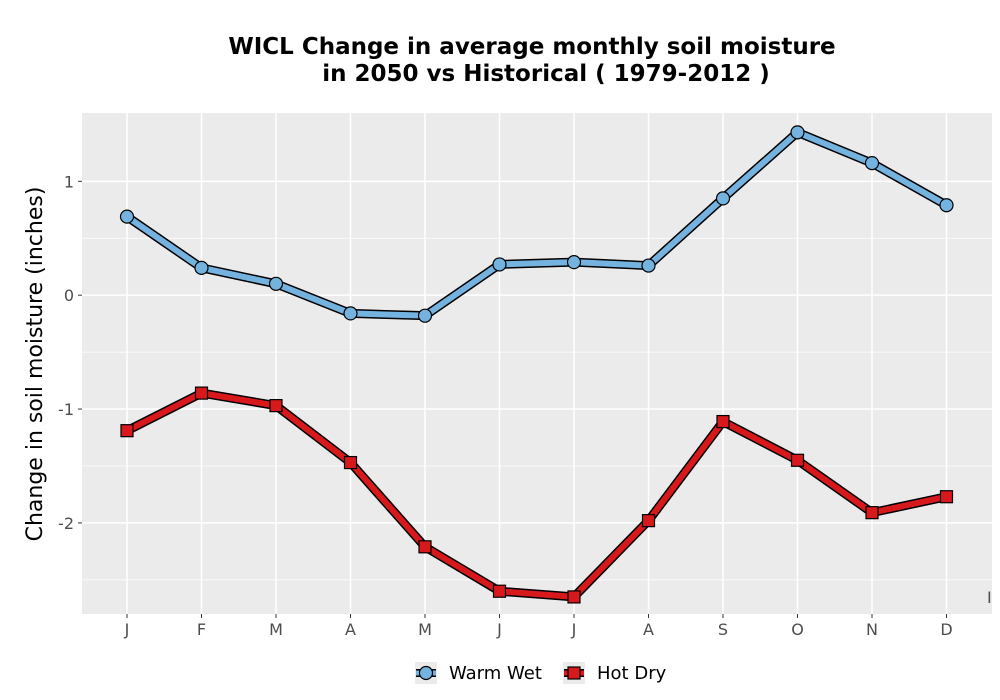 Image resolution: width=1000 pixels, height=700 pixels. Describe the element at coordinates (70, 352) in the screenshot. I see `y-axis-ticks: -2 -1 0 1` at that location.